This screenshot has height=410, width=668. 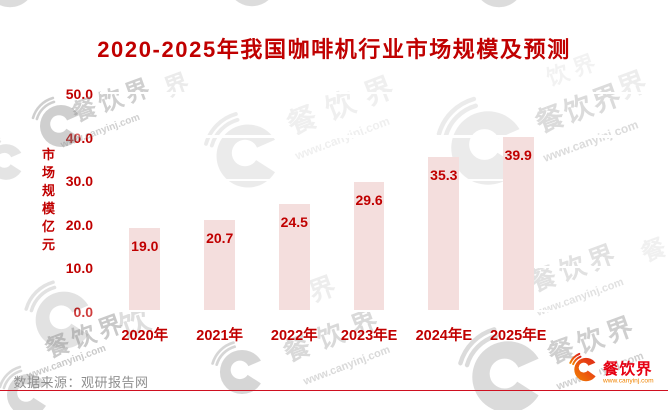 I want to click on svg-text: 餐, so click(x=653, y=251).